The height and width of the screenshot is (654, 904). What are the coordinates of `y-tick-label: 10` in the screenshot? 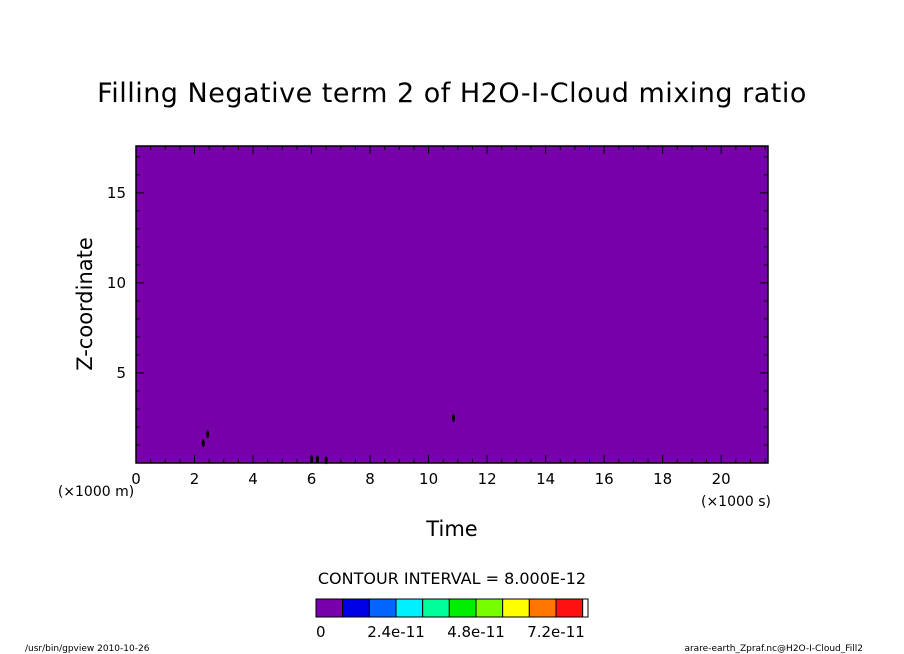 It's located at (116, 283).